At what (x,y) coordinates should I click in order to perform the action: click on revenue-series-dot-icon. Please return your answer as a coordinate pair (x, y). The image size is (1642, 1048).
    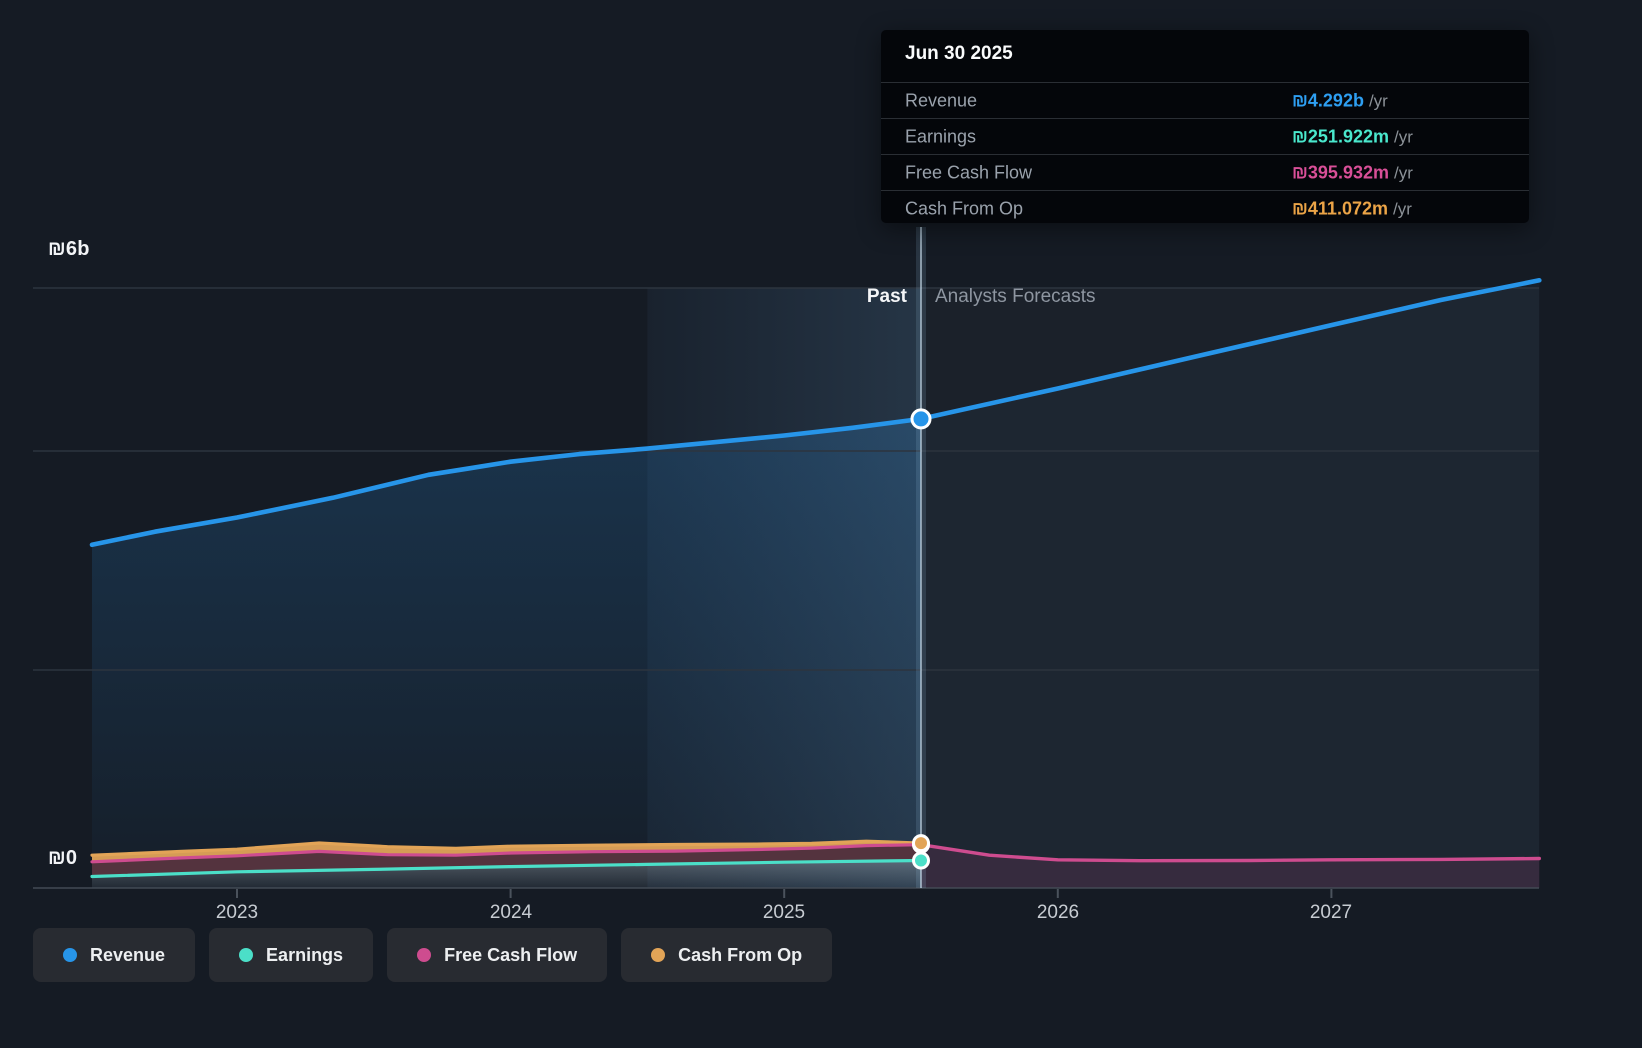
    Looking at the image, I should click on (70, 955).